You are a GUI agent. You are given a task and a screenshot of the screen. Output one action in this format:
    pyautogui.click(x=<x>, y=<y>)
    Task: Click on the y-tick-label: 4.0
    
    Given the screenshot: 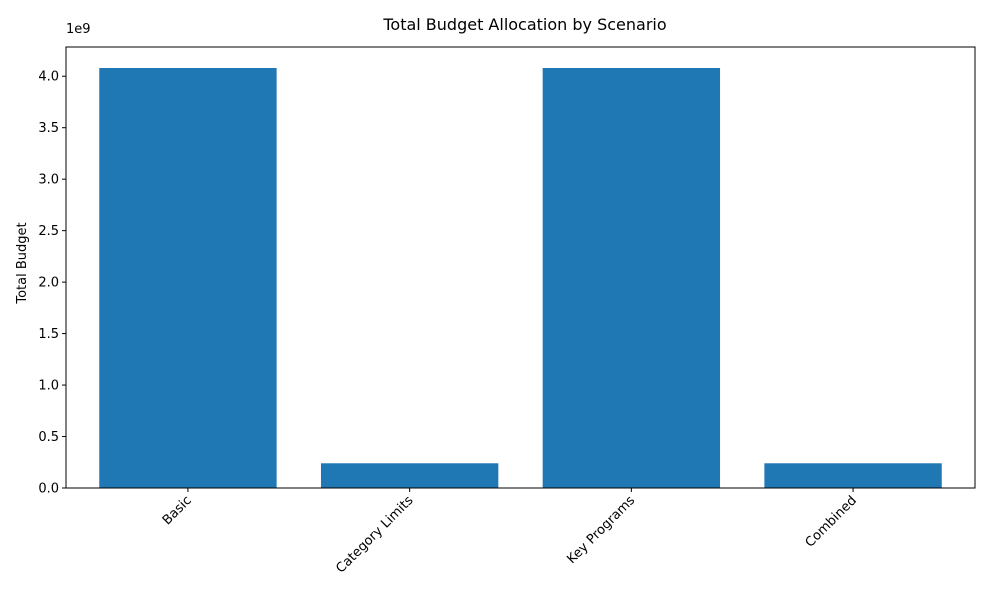 What is the action you would take?
    pyautogui.click(x=48, y=77)
    